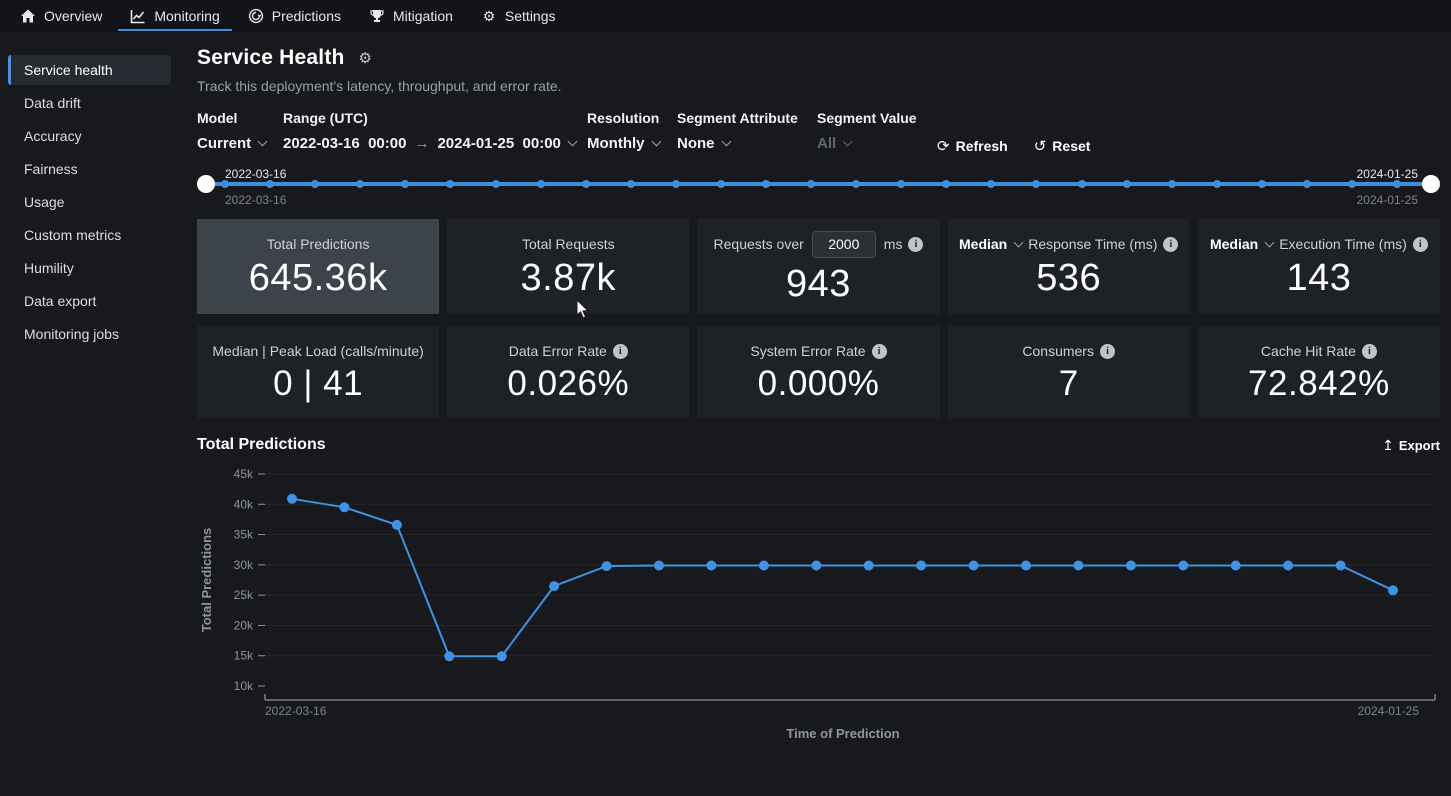 The height and width of the screenshot is (796, 1451). Describe the element at coordinates (255, 15) in the screenshot. I see `predictions-icon` at that location.